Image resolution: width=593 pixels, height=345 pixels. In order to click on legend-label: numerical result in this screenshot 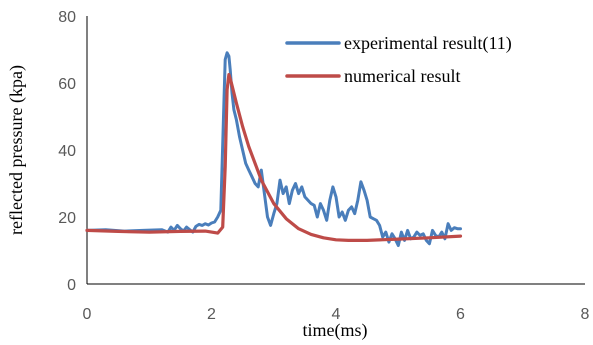, I will do `click(402, 76)`.